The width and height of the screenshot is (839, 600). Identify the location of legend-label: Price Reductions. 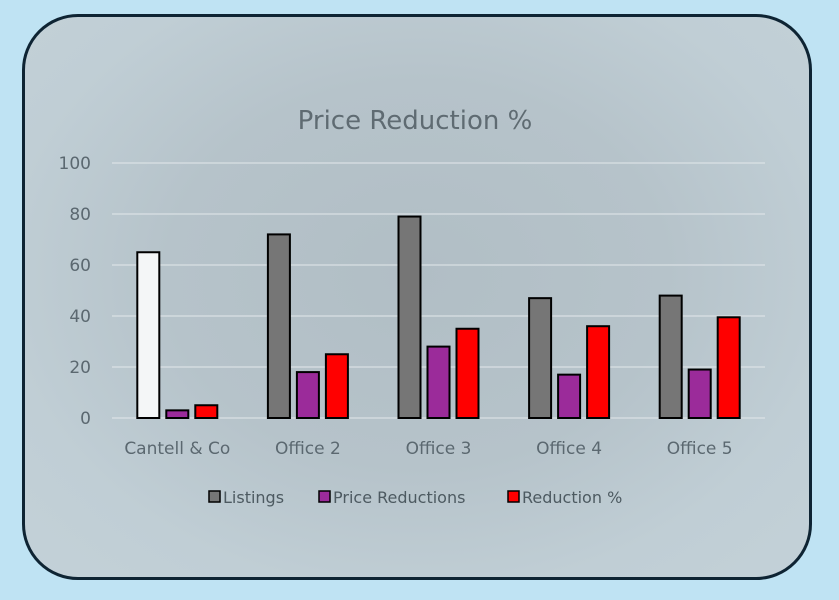
(399, 497).